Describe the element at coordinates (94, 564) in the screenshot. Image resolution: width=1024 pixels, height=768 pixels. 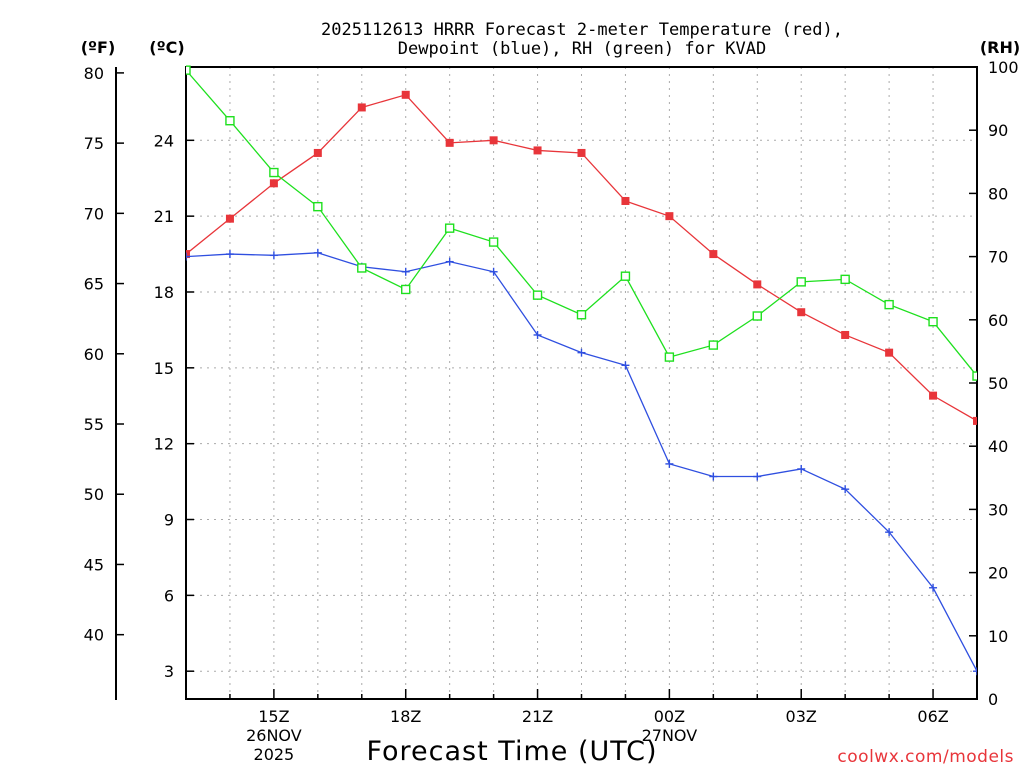
I see `fahrenheit-tick-label: 45` at that location.